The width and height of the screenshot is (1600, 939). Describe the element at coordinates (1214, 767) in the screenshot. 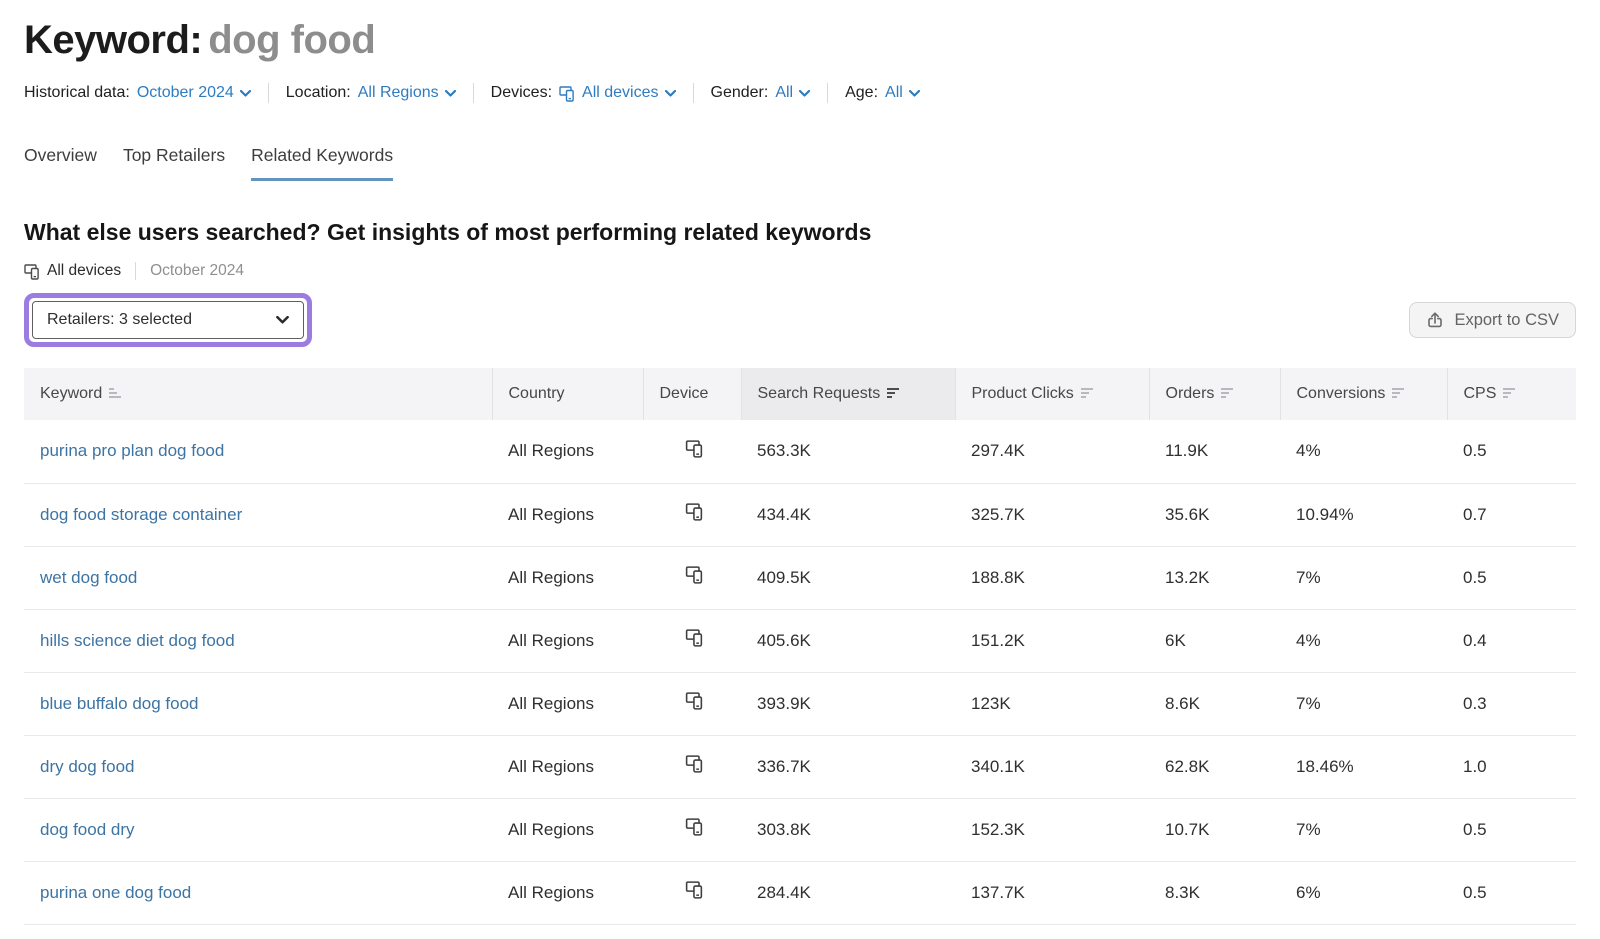

I see `orders-cell: 62.8K` at that location.